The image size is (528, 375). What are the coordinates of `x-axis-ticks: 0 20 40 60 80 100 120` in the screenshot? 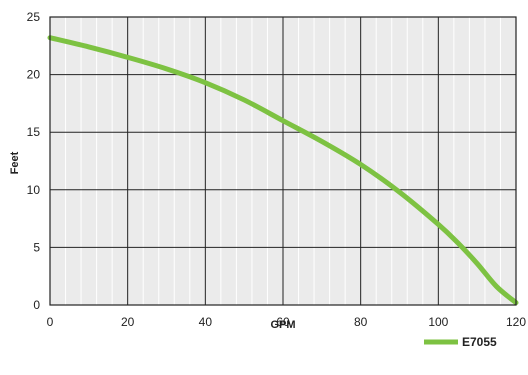 It's located at (287, 322).